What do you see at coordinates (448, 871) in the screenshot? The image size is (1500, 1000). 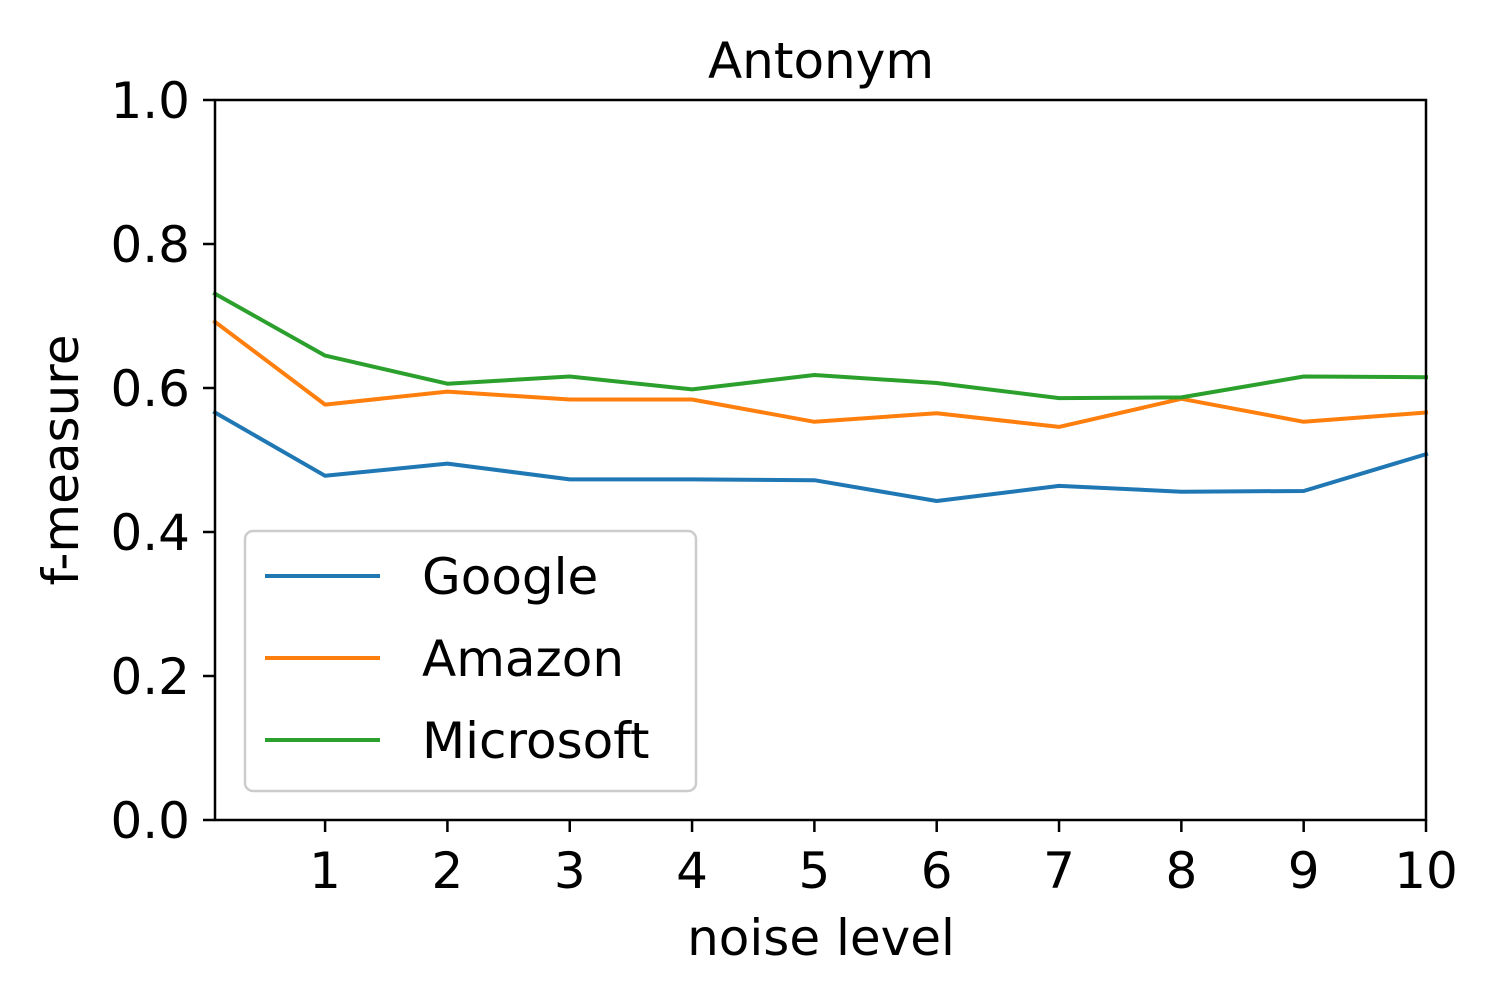 I see `x-tick-label: 2` at bounding box center [448, 871].